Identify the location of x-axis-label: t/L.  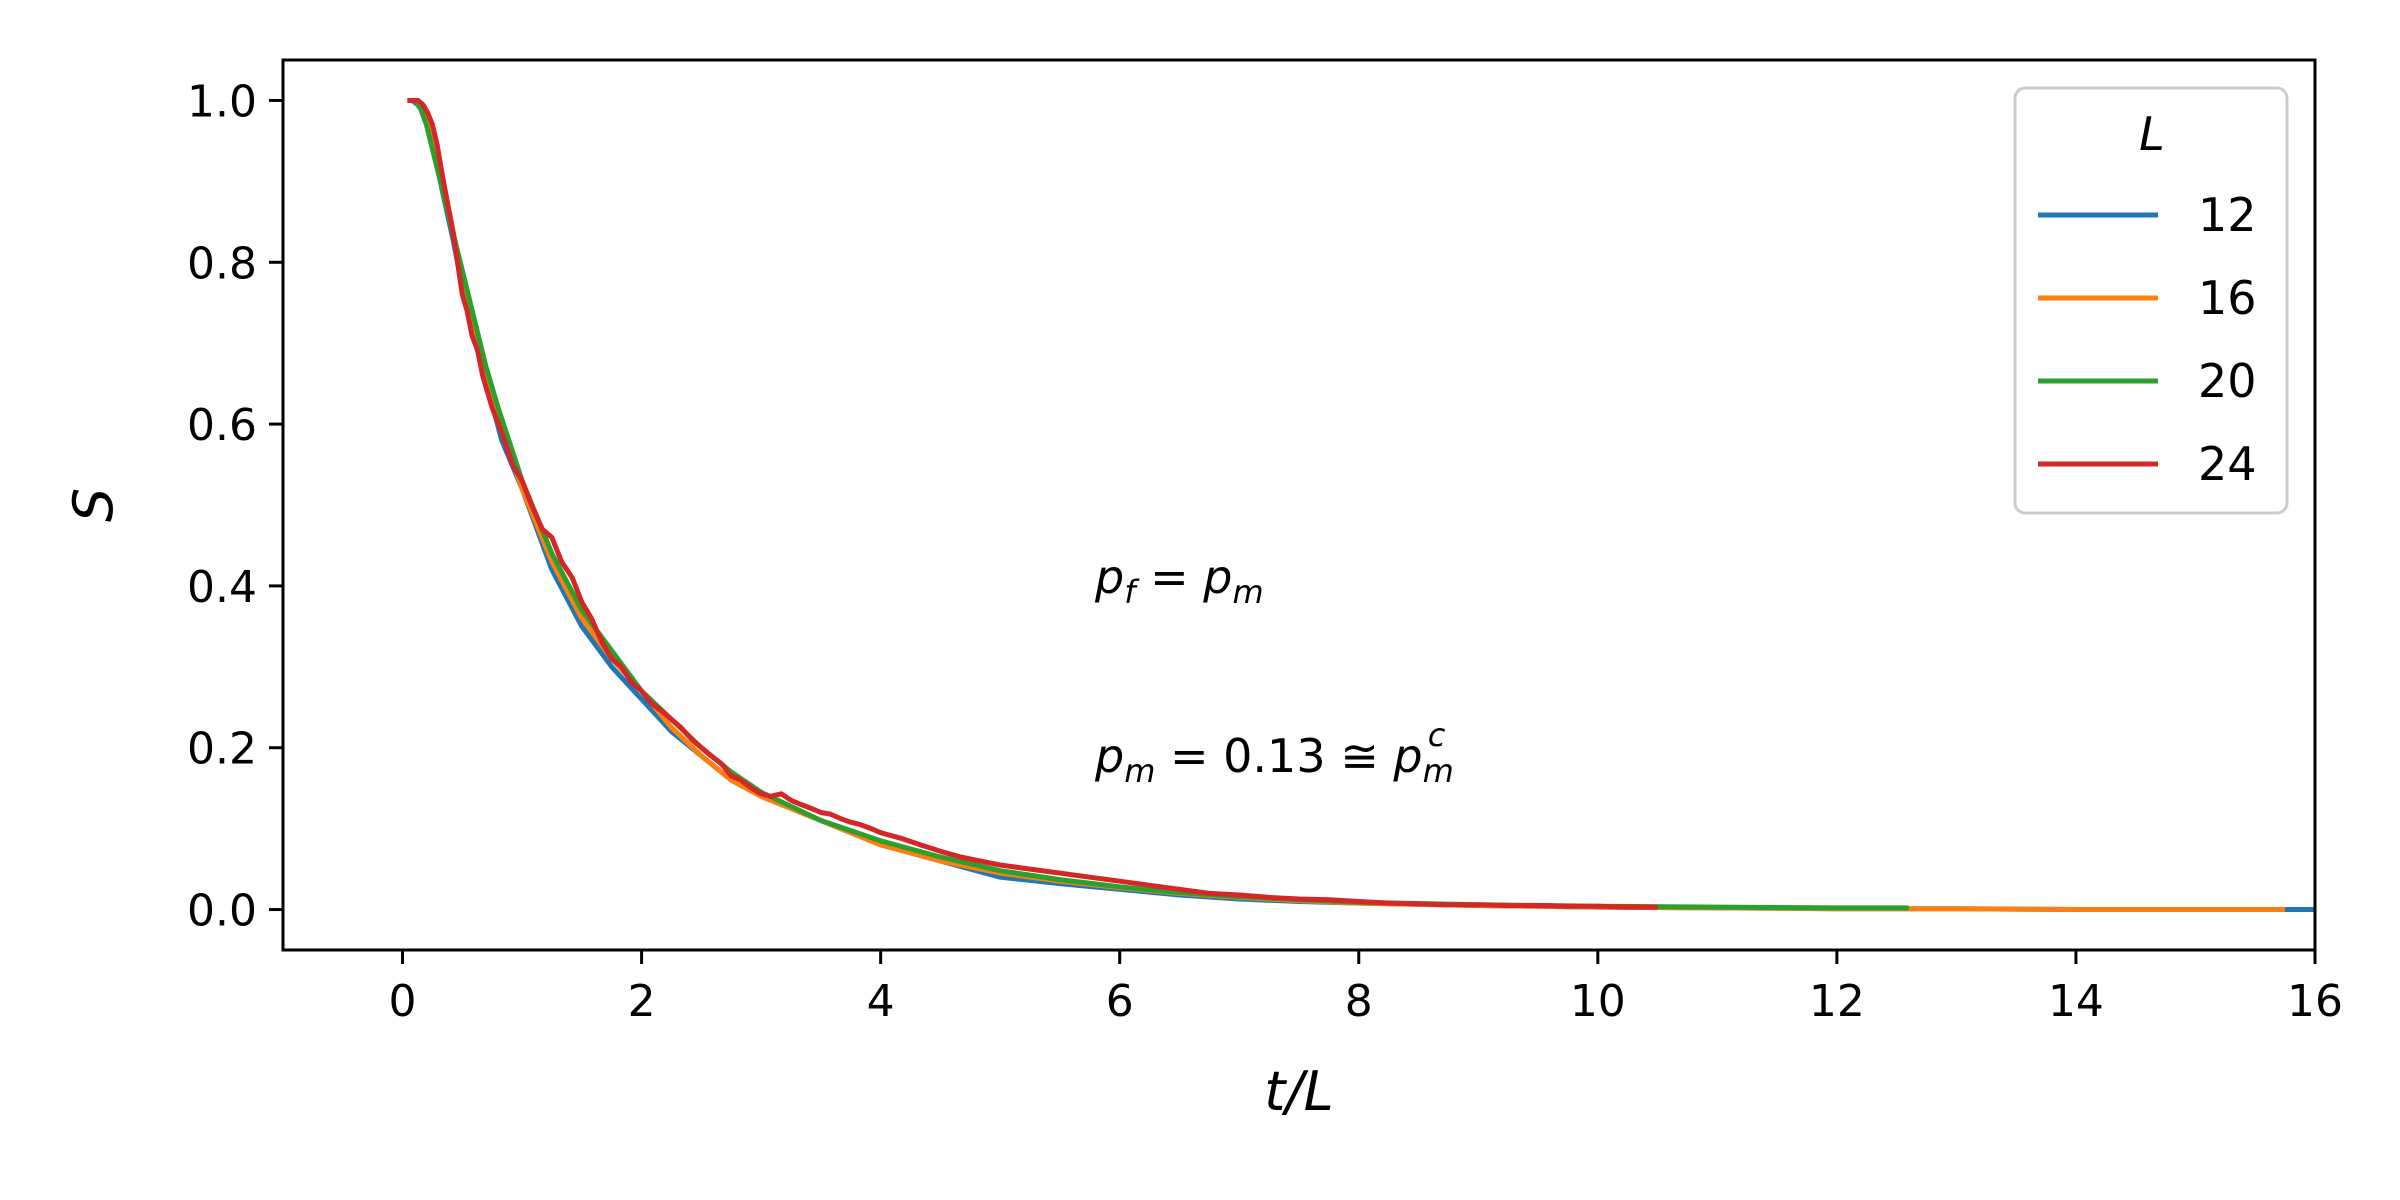
(1298, 1091).